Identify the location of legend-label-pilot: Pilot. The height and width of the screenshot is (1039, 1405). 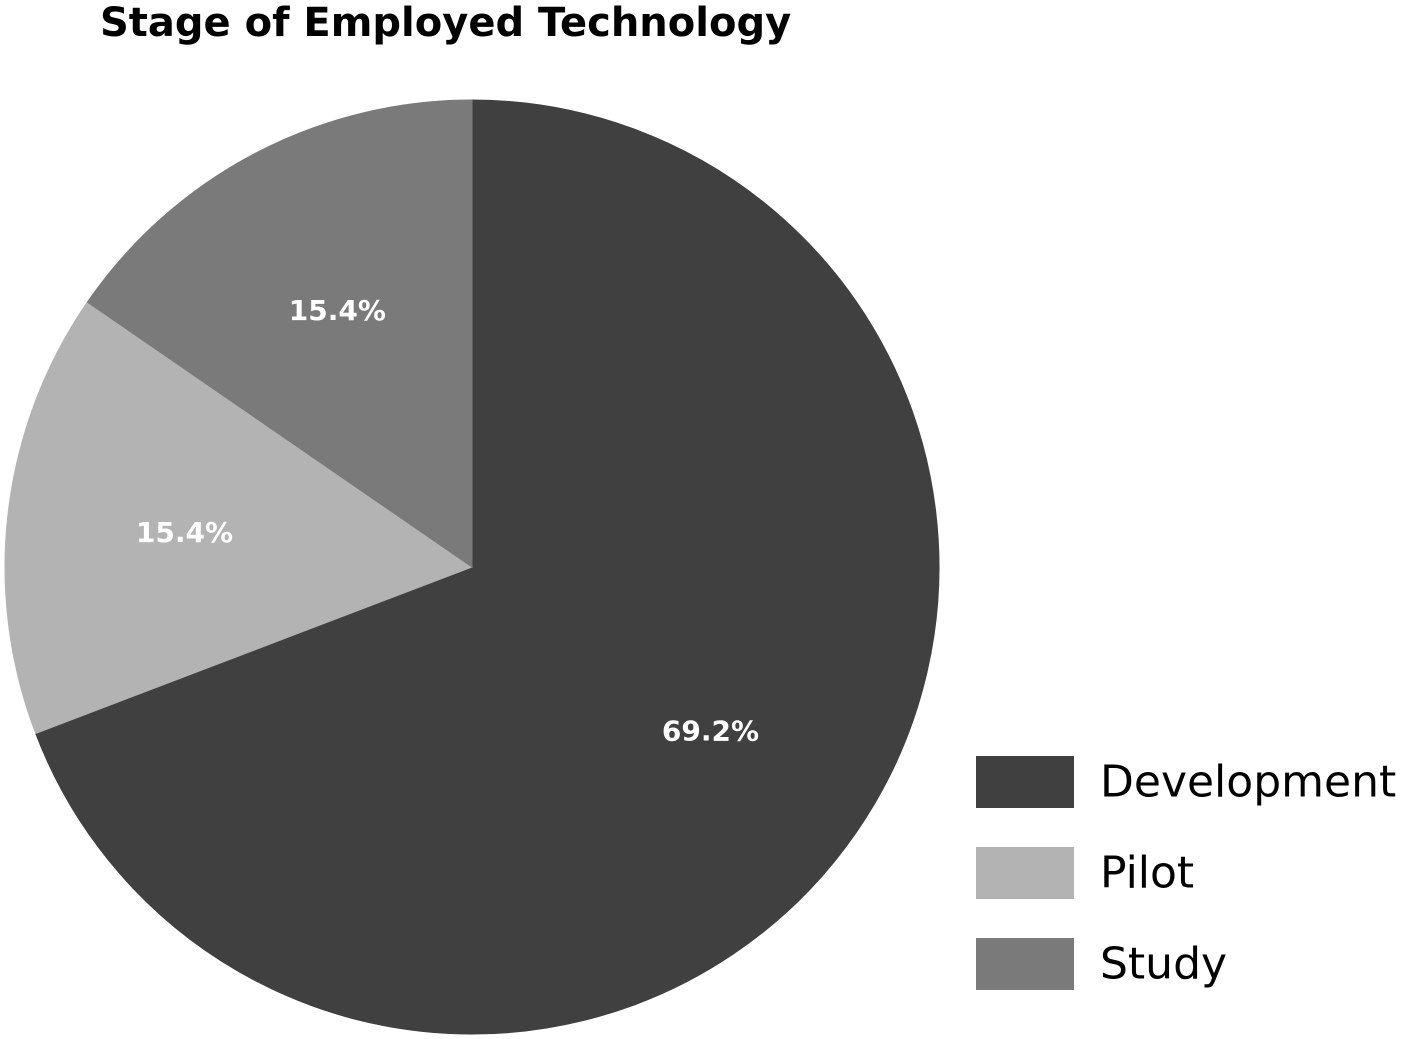
(1147, 873).